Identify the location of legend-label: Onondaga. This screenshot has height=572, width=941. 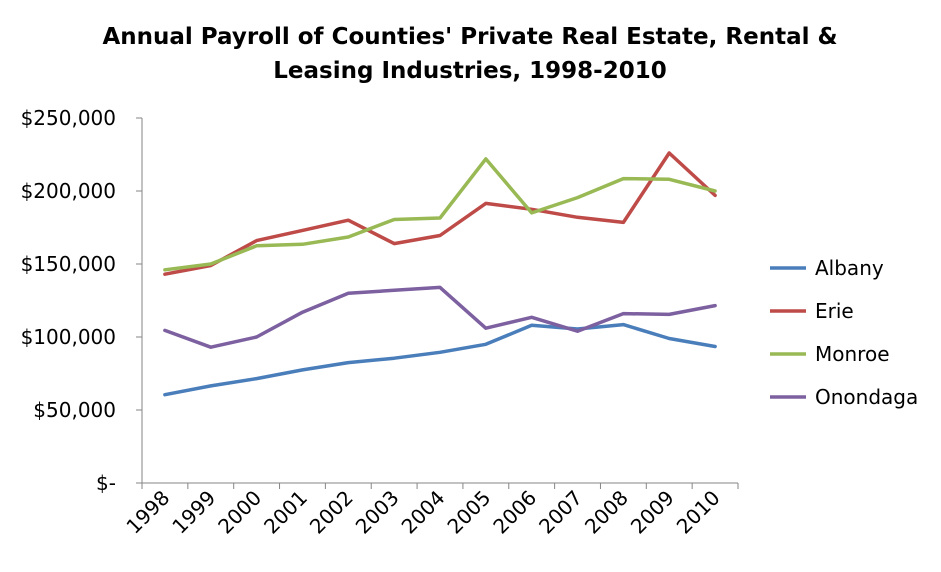
(866, 397).